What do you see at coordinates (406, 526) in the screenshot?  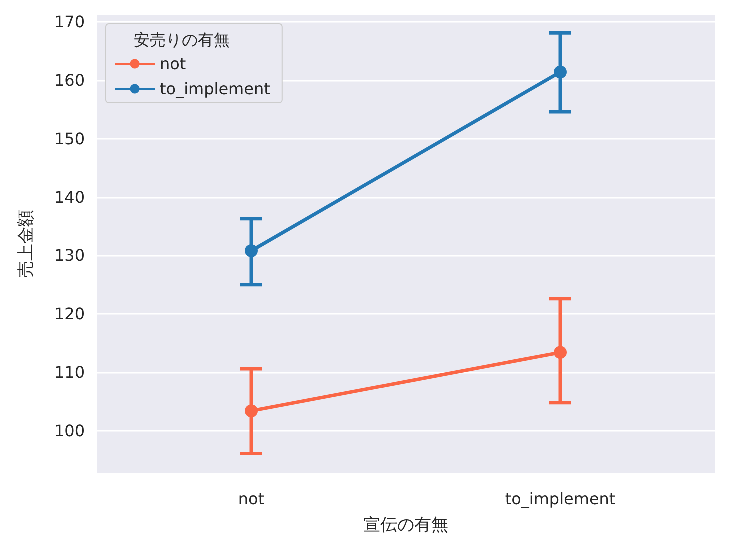 I see `x-axis-title: 宣伝の有無` at bounding box center [406, 526].